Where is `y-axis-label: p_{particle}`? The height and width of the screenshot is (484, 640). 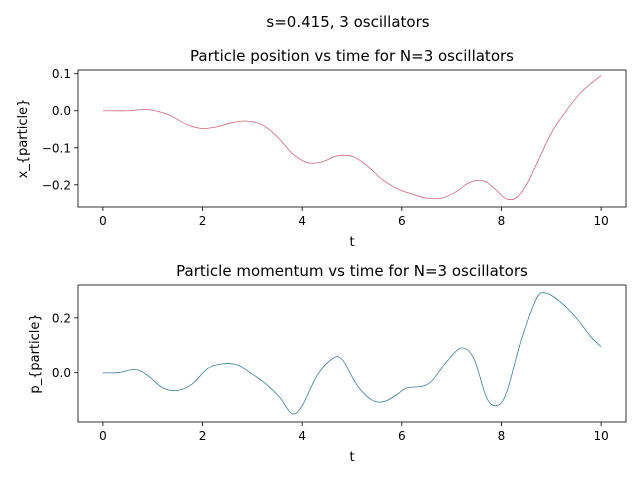 y-axis-label: p_{particle} is located at coordinates (35, 353).